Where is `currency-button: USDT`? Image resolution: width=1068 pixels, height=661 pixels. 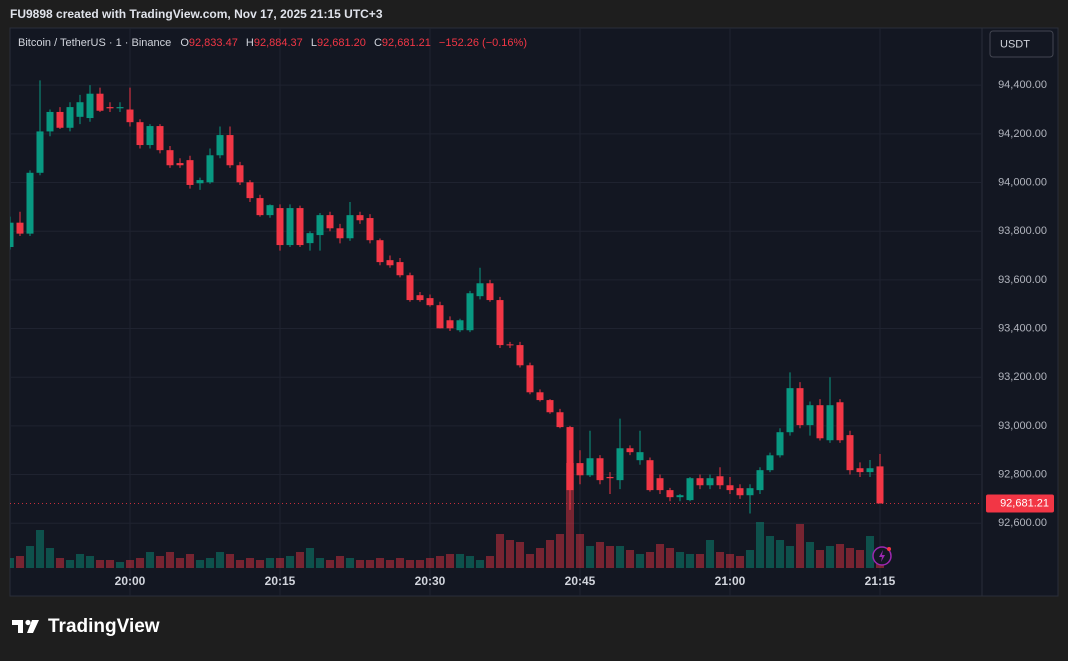
currency-button: USDT is located at coordinates (1021, 44).